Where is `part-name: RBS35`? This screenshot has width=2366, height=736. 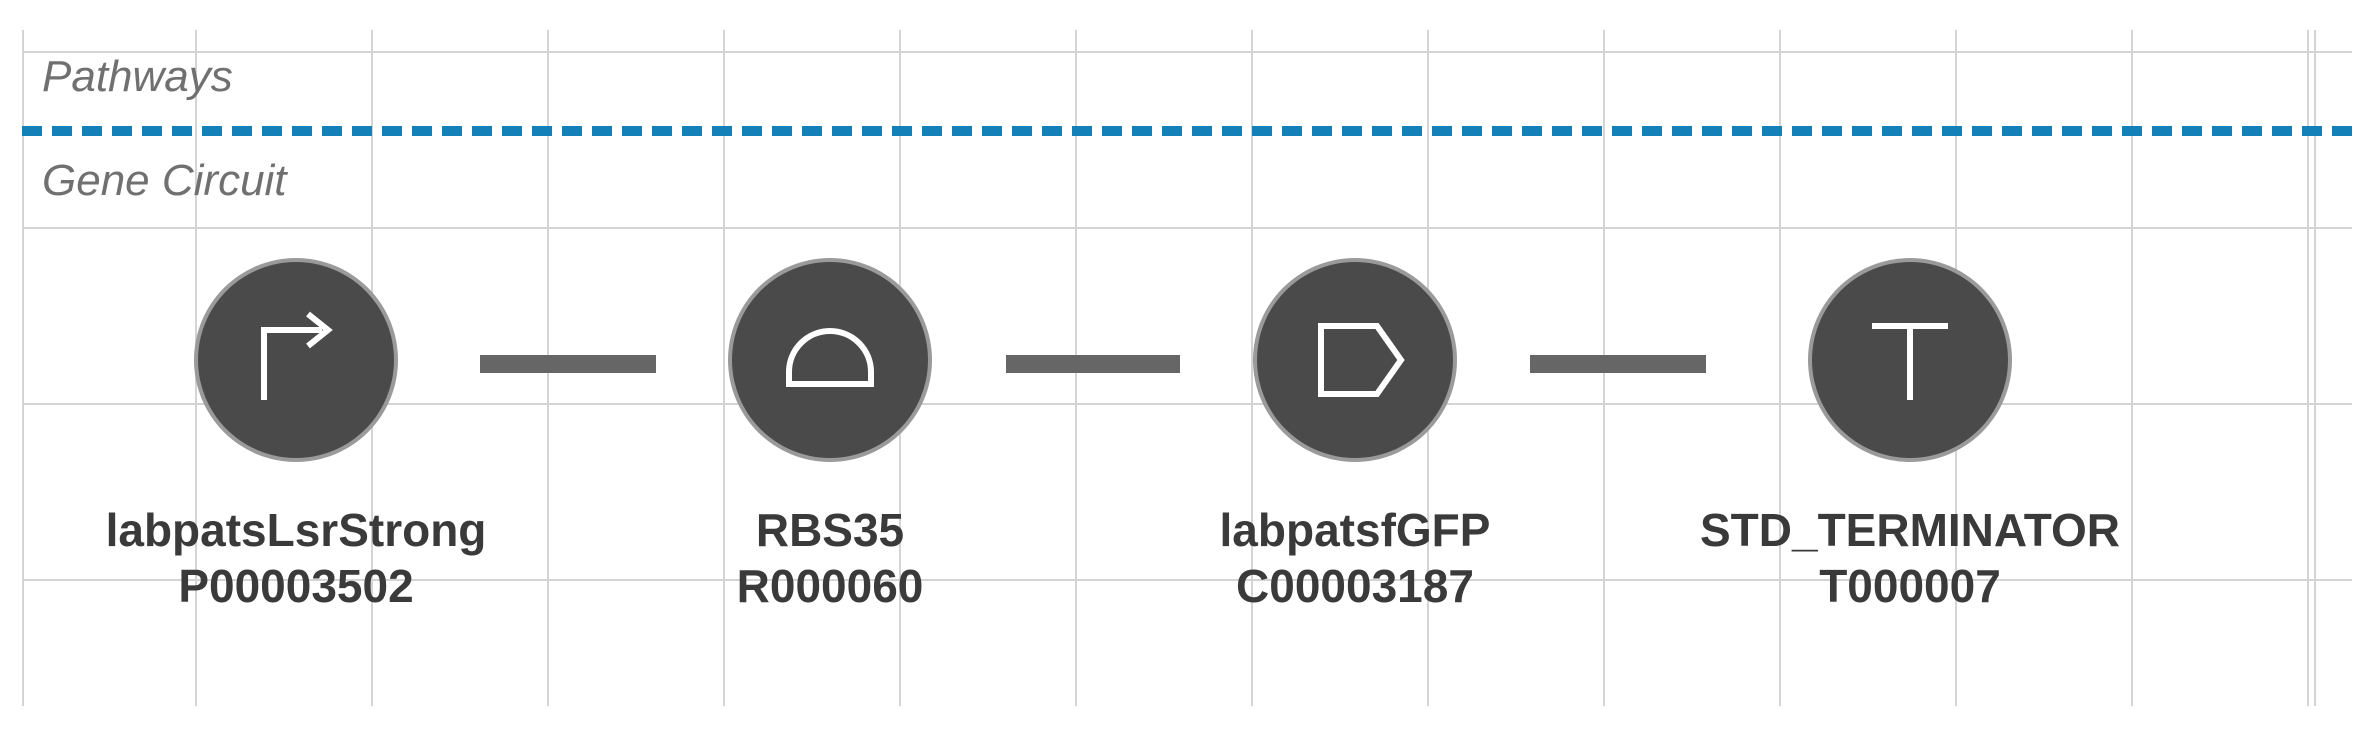
part-name: RBS35 is located at coordinates (830, 530).